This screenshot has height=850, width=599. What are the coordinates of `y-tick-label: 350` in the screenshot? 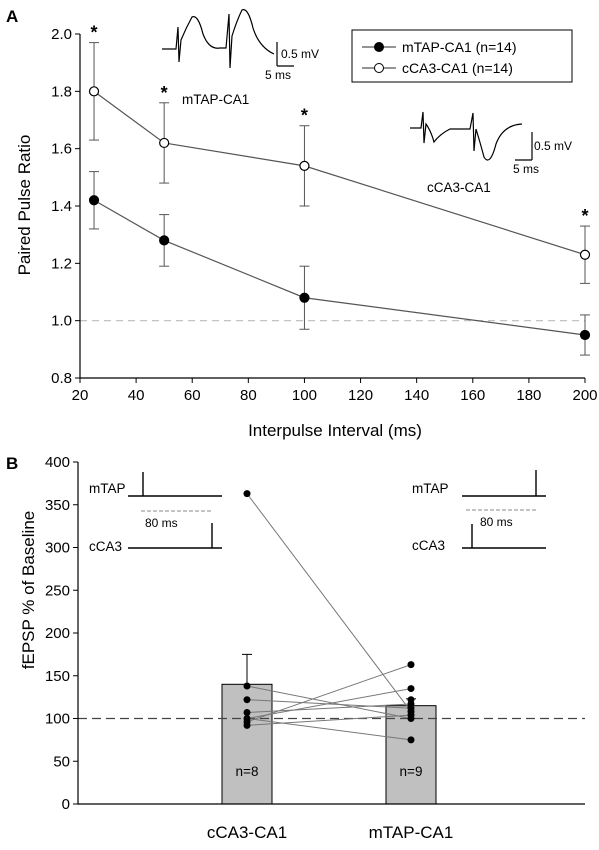 It's located at (57, 505).